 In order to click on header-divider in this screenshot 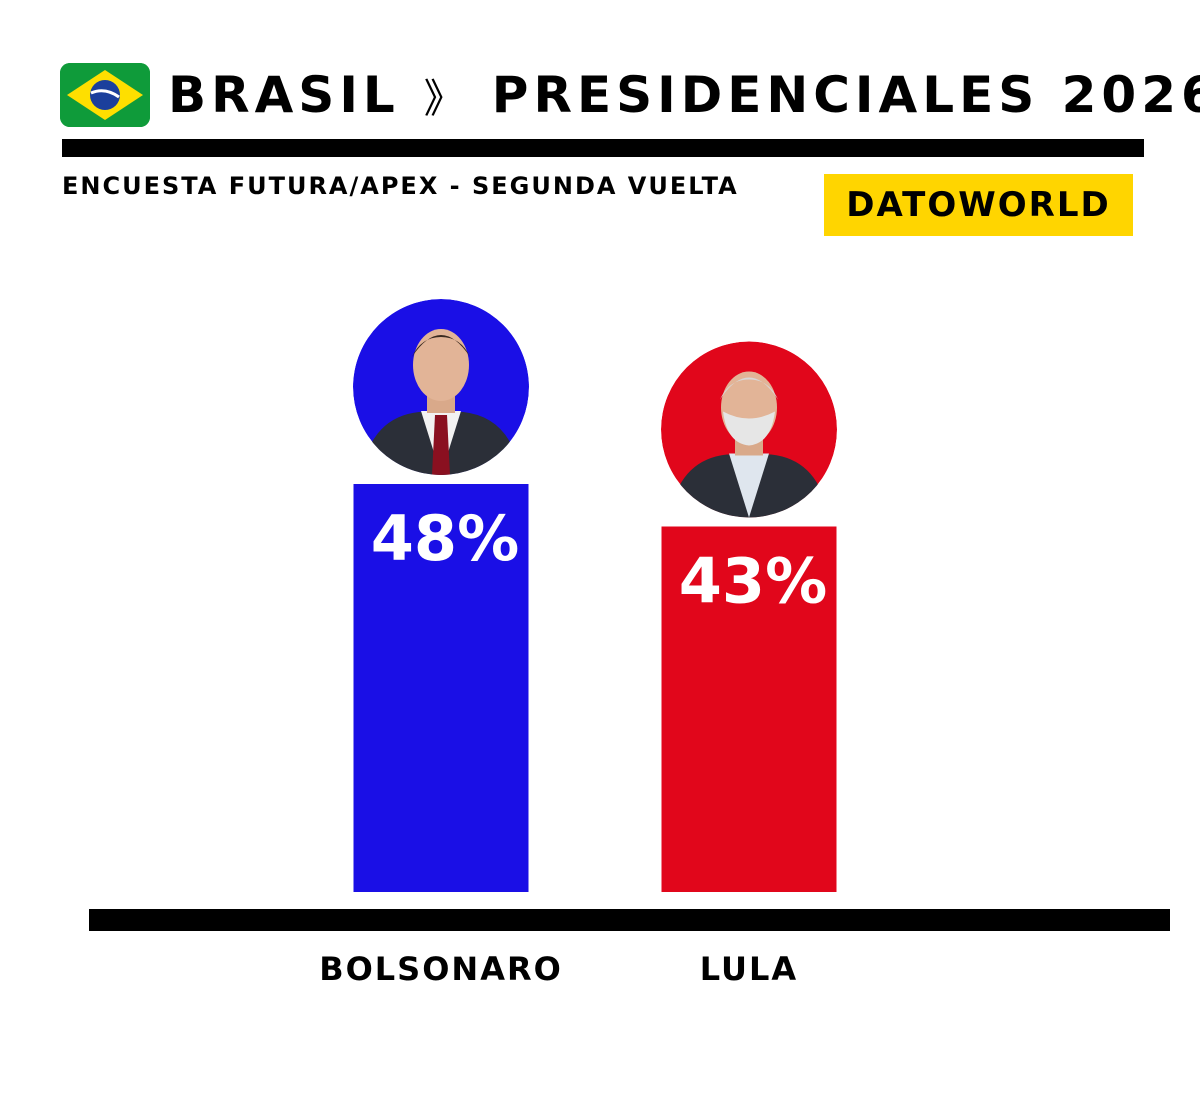, I will do `click(603, 148)`.